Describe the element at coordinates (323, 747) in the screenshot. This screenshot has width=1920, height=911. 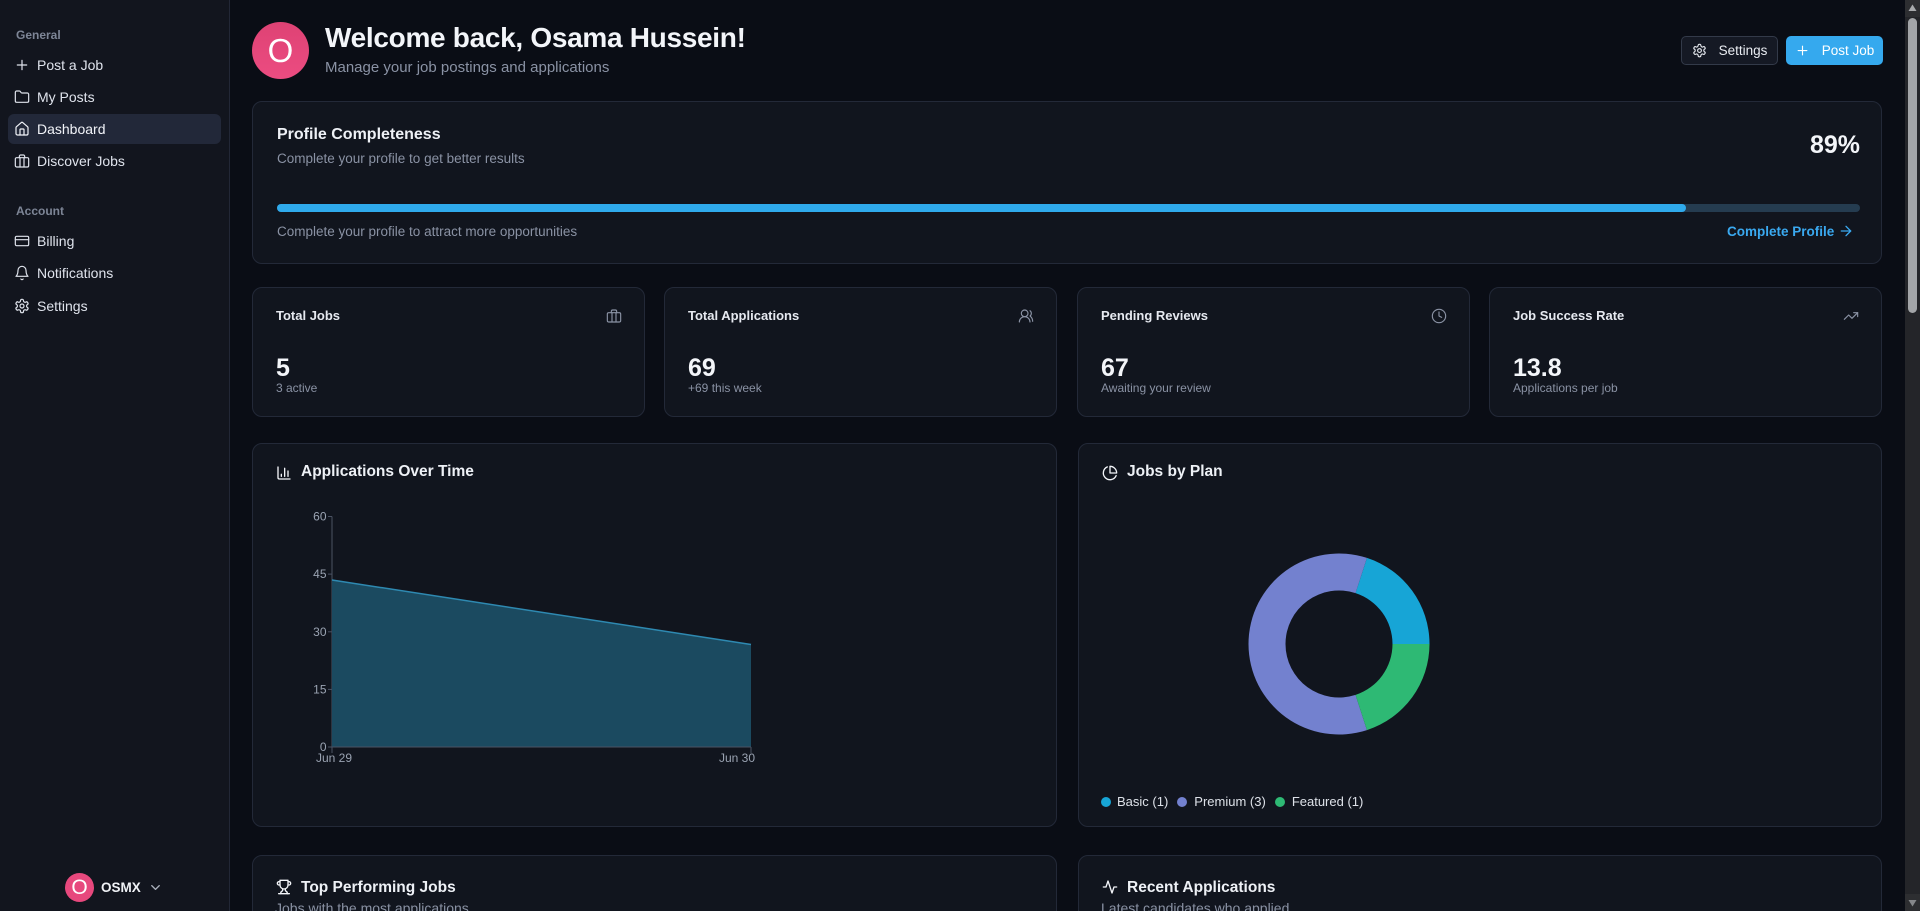
I see `svg-text: 0` at that location.